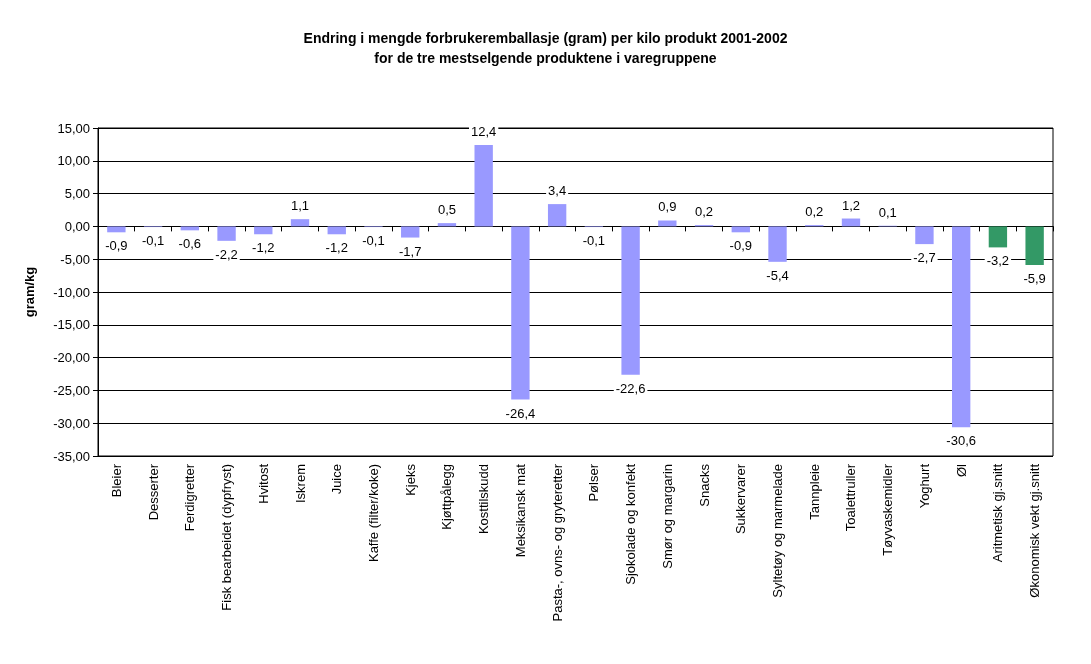 This screenshot has width=1091, height=664. What do you see at coordinates (888, 509) in the screenshot?
I see `x-tick-label: Tøyvaskemidler` at bounding box center [888, 509].